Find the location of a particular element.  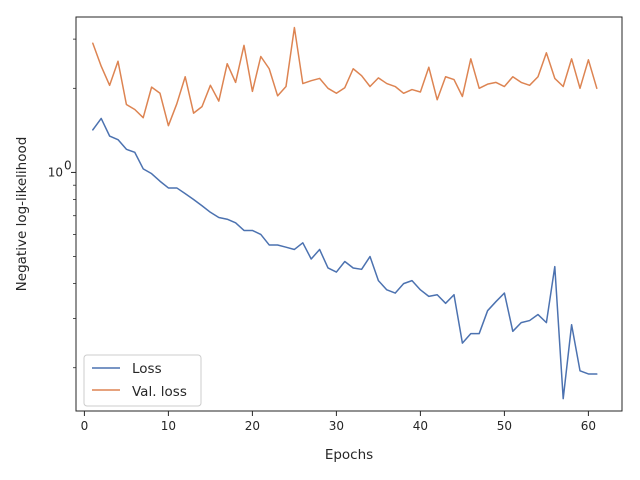

x-tick-label: 50 is located at coordinates (504, 426).